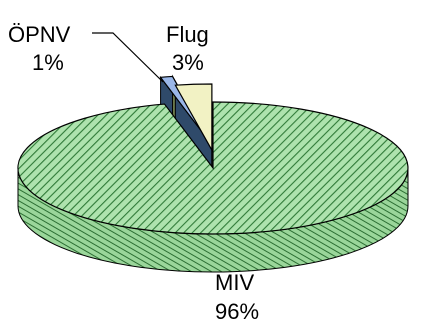 The image size is (428, 326). I want to click on slice-label-miv: MIV, so click(234, 282).